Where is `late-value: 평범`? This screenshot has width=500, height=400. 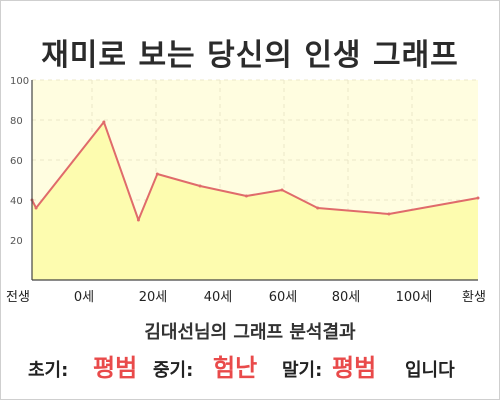
late-value: 평범 is located at coordinates (354, 368).